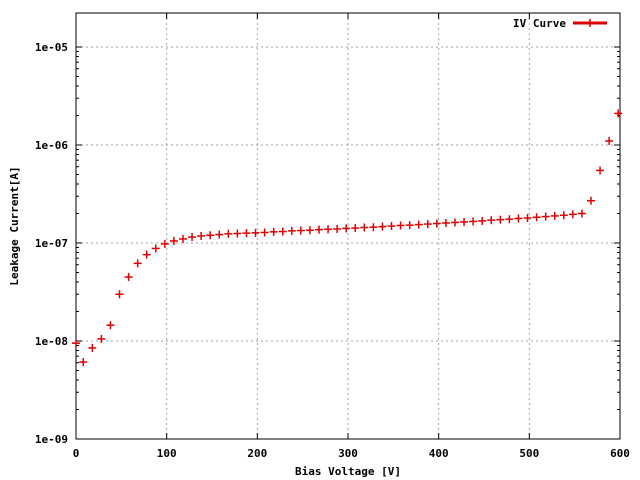 This screenshot has width=640, height=480. What do you see at coordinates (257, 453) in the screenshot?
I see `x-tick-label: 200` at bounding box center [257, 453].